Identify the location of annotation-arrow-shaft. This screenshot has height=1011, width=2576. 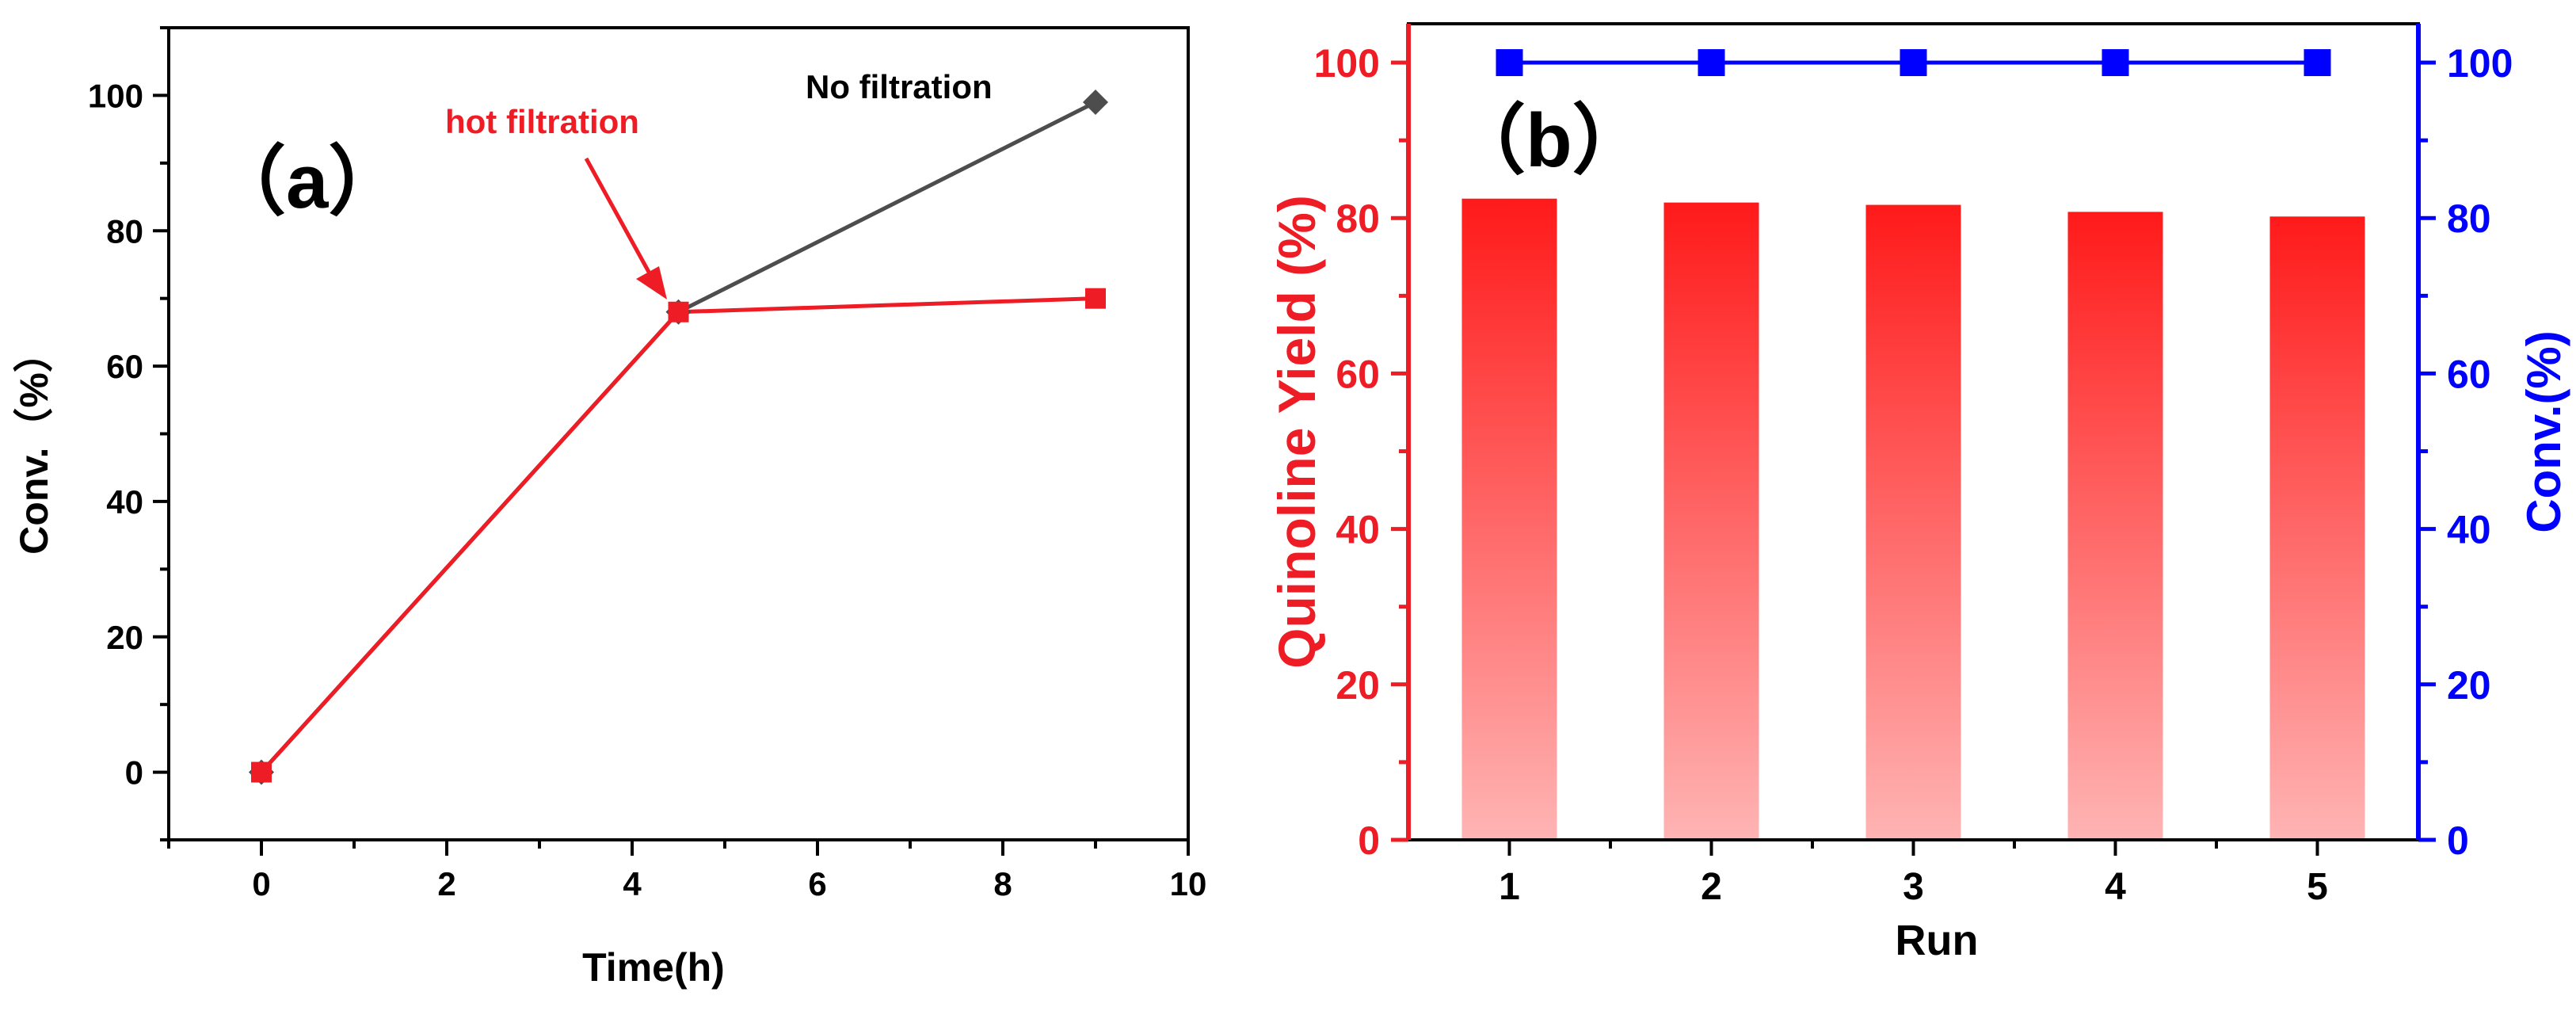
(618, 216).